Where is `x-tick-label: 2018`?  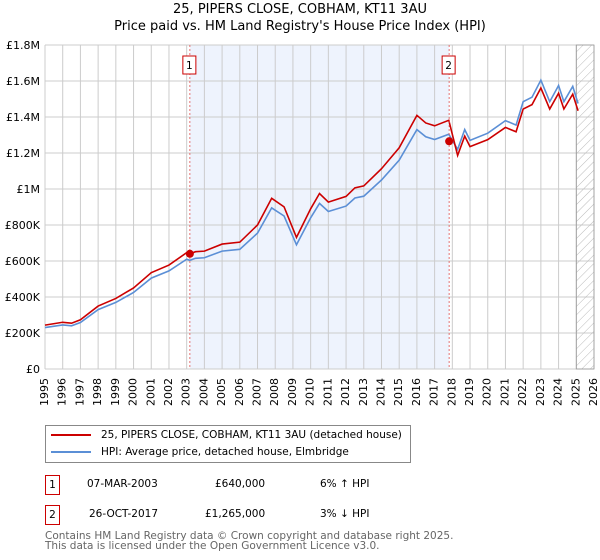
x-tick-label: 2018 is located at coordinates (451, 392).